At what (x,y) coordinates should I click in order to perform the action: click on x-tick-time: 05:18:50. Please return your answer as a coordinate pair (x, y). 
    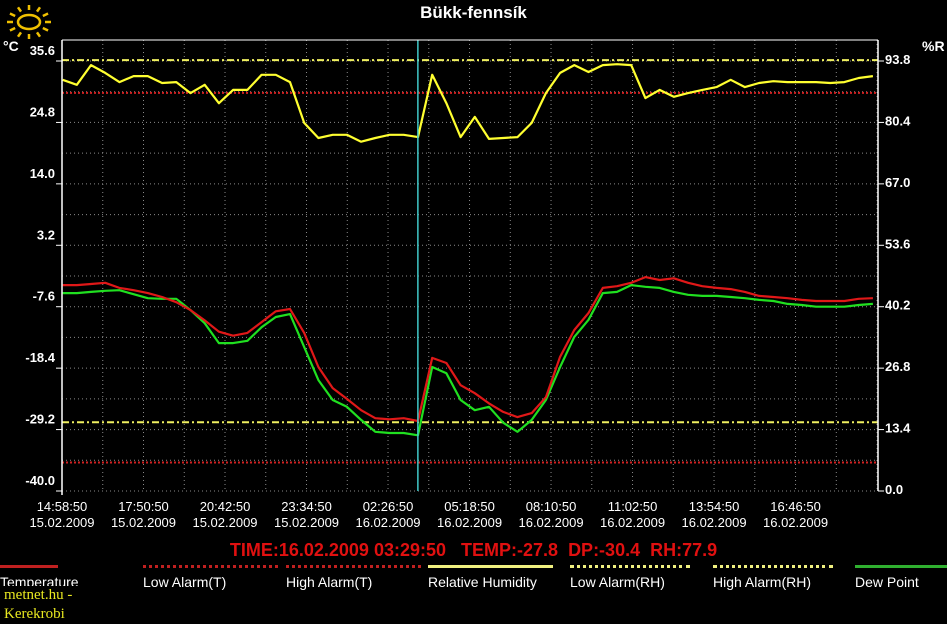
    Looking at the image, I should click on (469, 506).